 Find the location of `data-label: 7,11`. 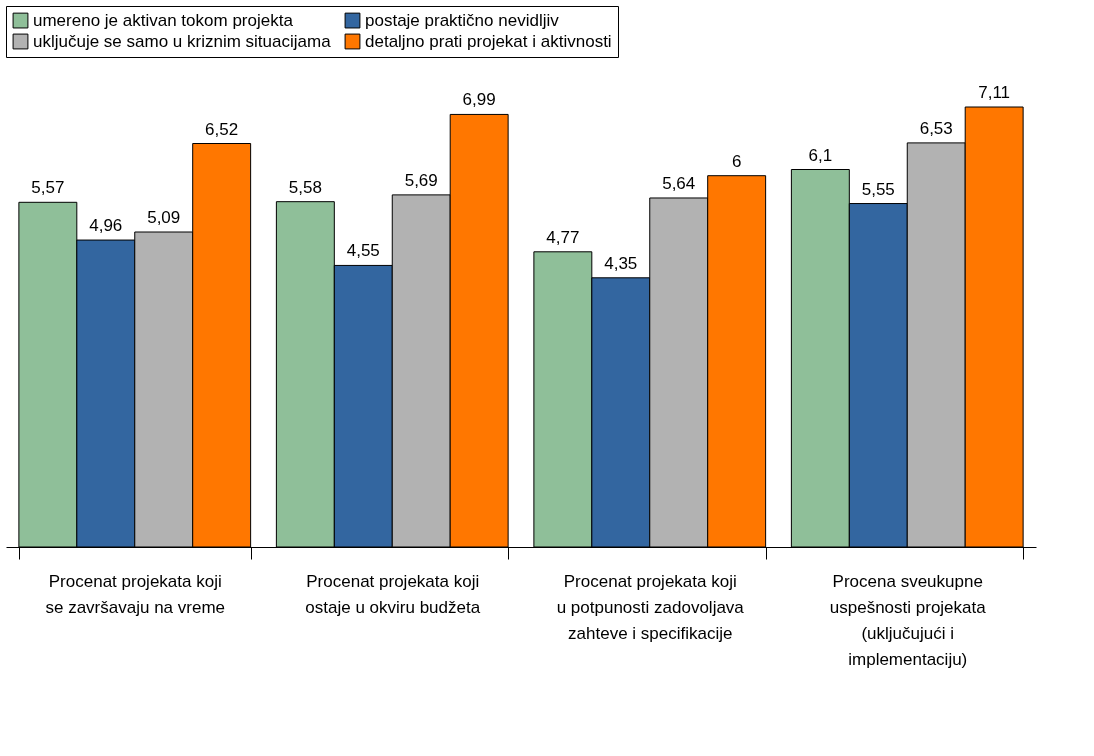

data-label: 7,11 is located at coordinates (994, 92).